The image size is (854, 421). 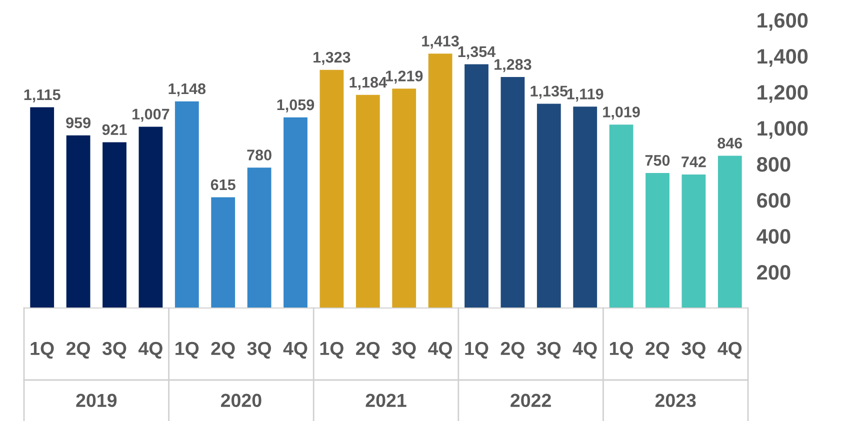 What do you see at coordinates (773, 164) in the screenshot?
I see `y-tick-label: 800` at bounding box center [773, 164].